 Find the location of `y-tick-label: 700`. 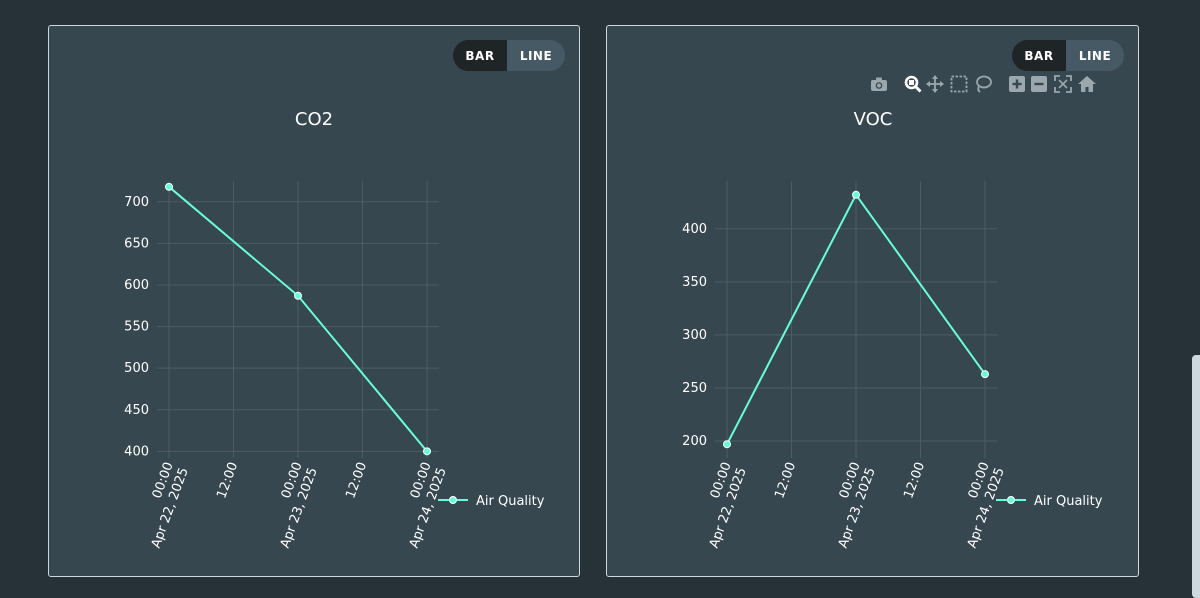

y-tick-label: 700 is located at coordinates (136, 202).